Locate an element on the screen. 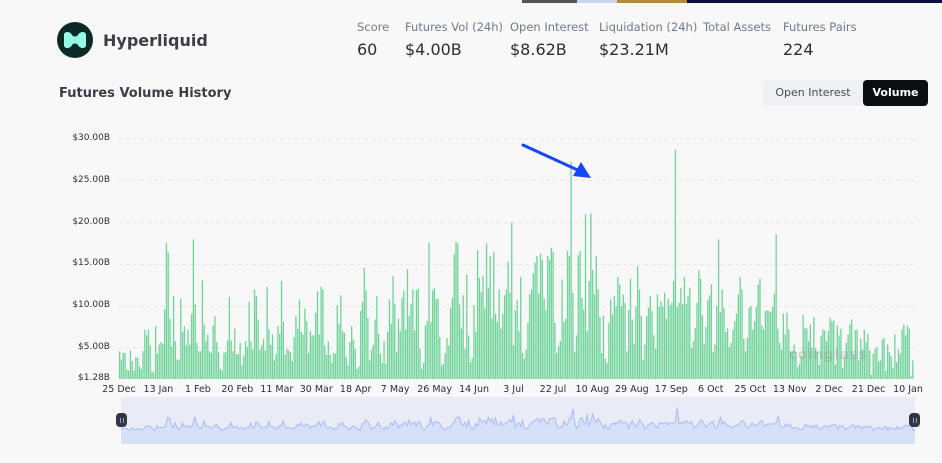  navigator-right-handle is located at coordinates (914, 420).